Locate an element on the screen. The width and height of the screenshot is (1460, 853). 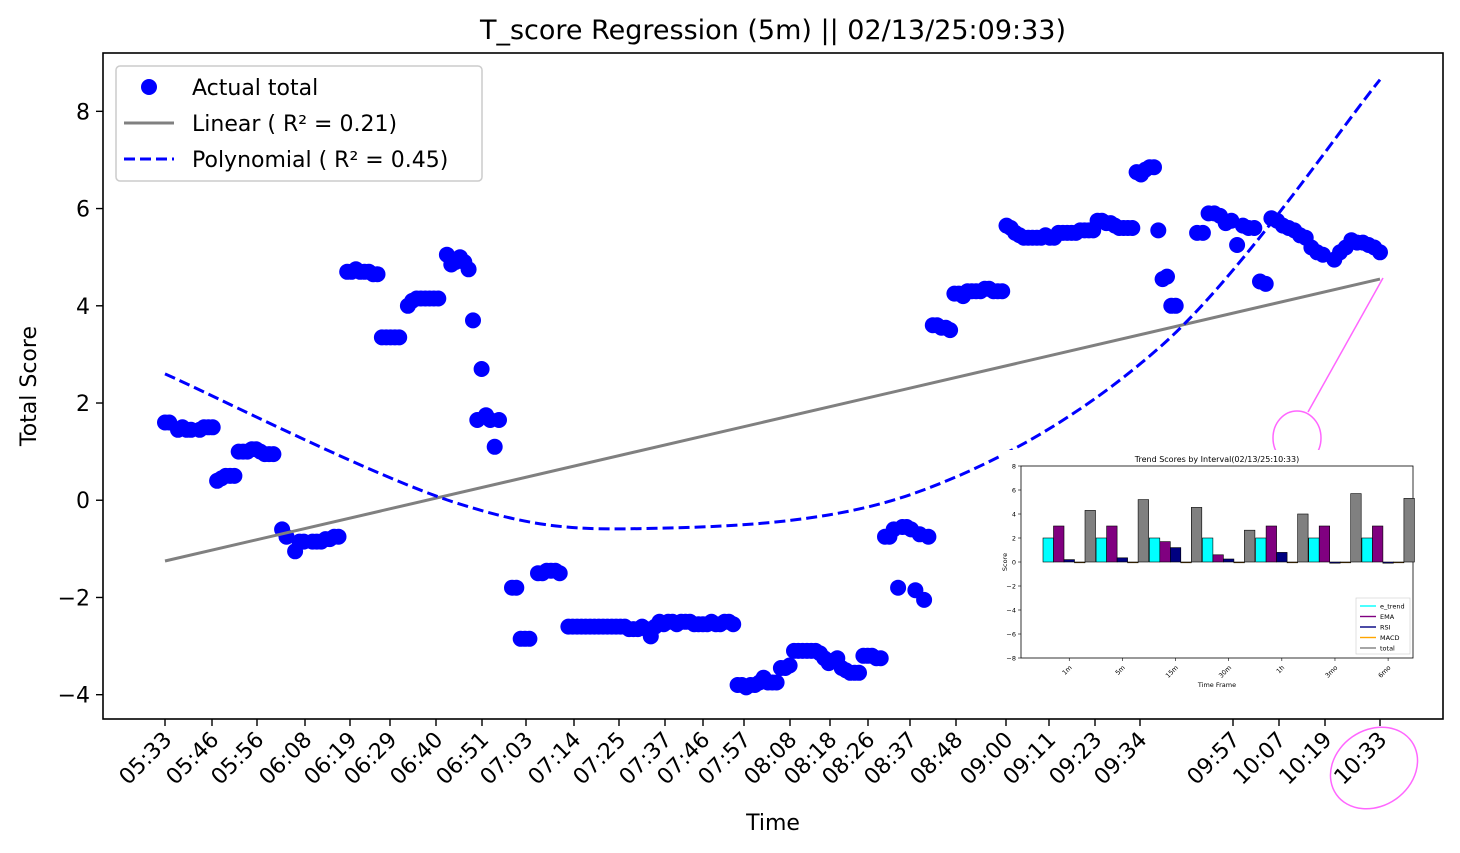
y-tick-label: 2 is located at coordinates (83, 404).